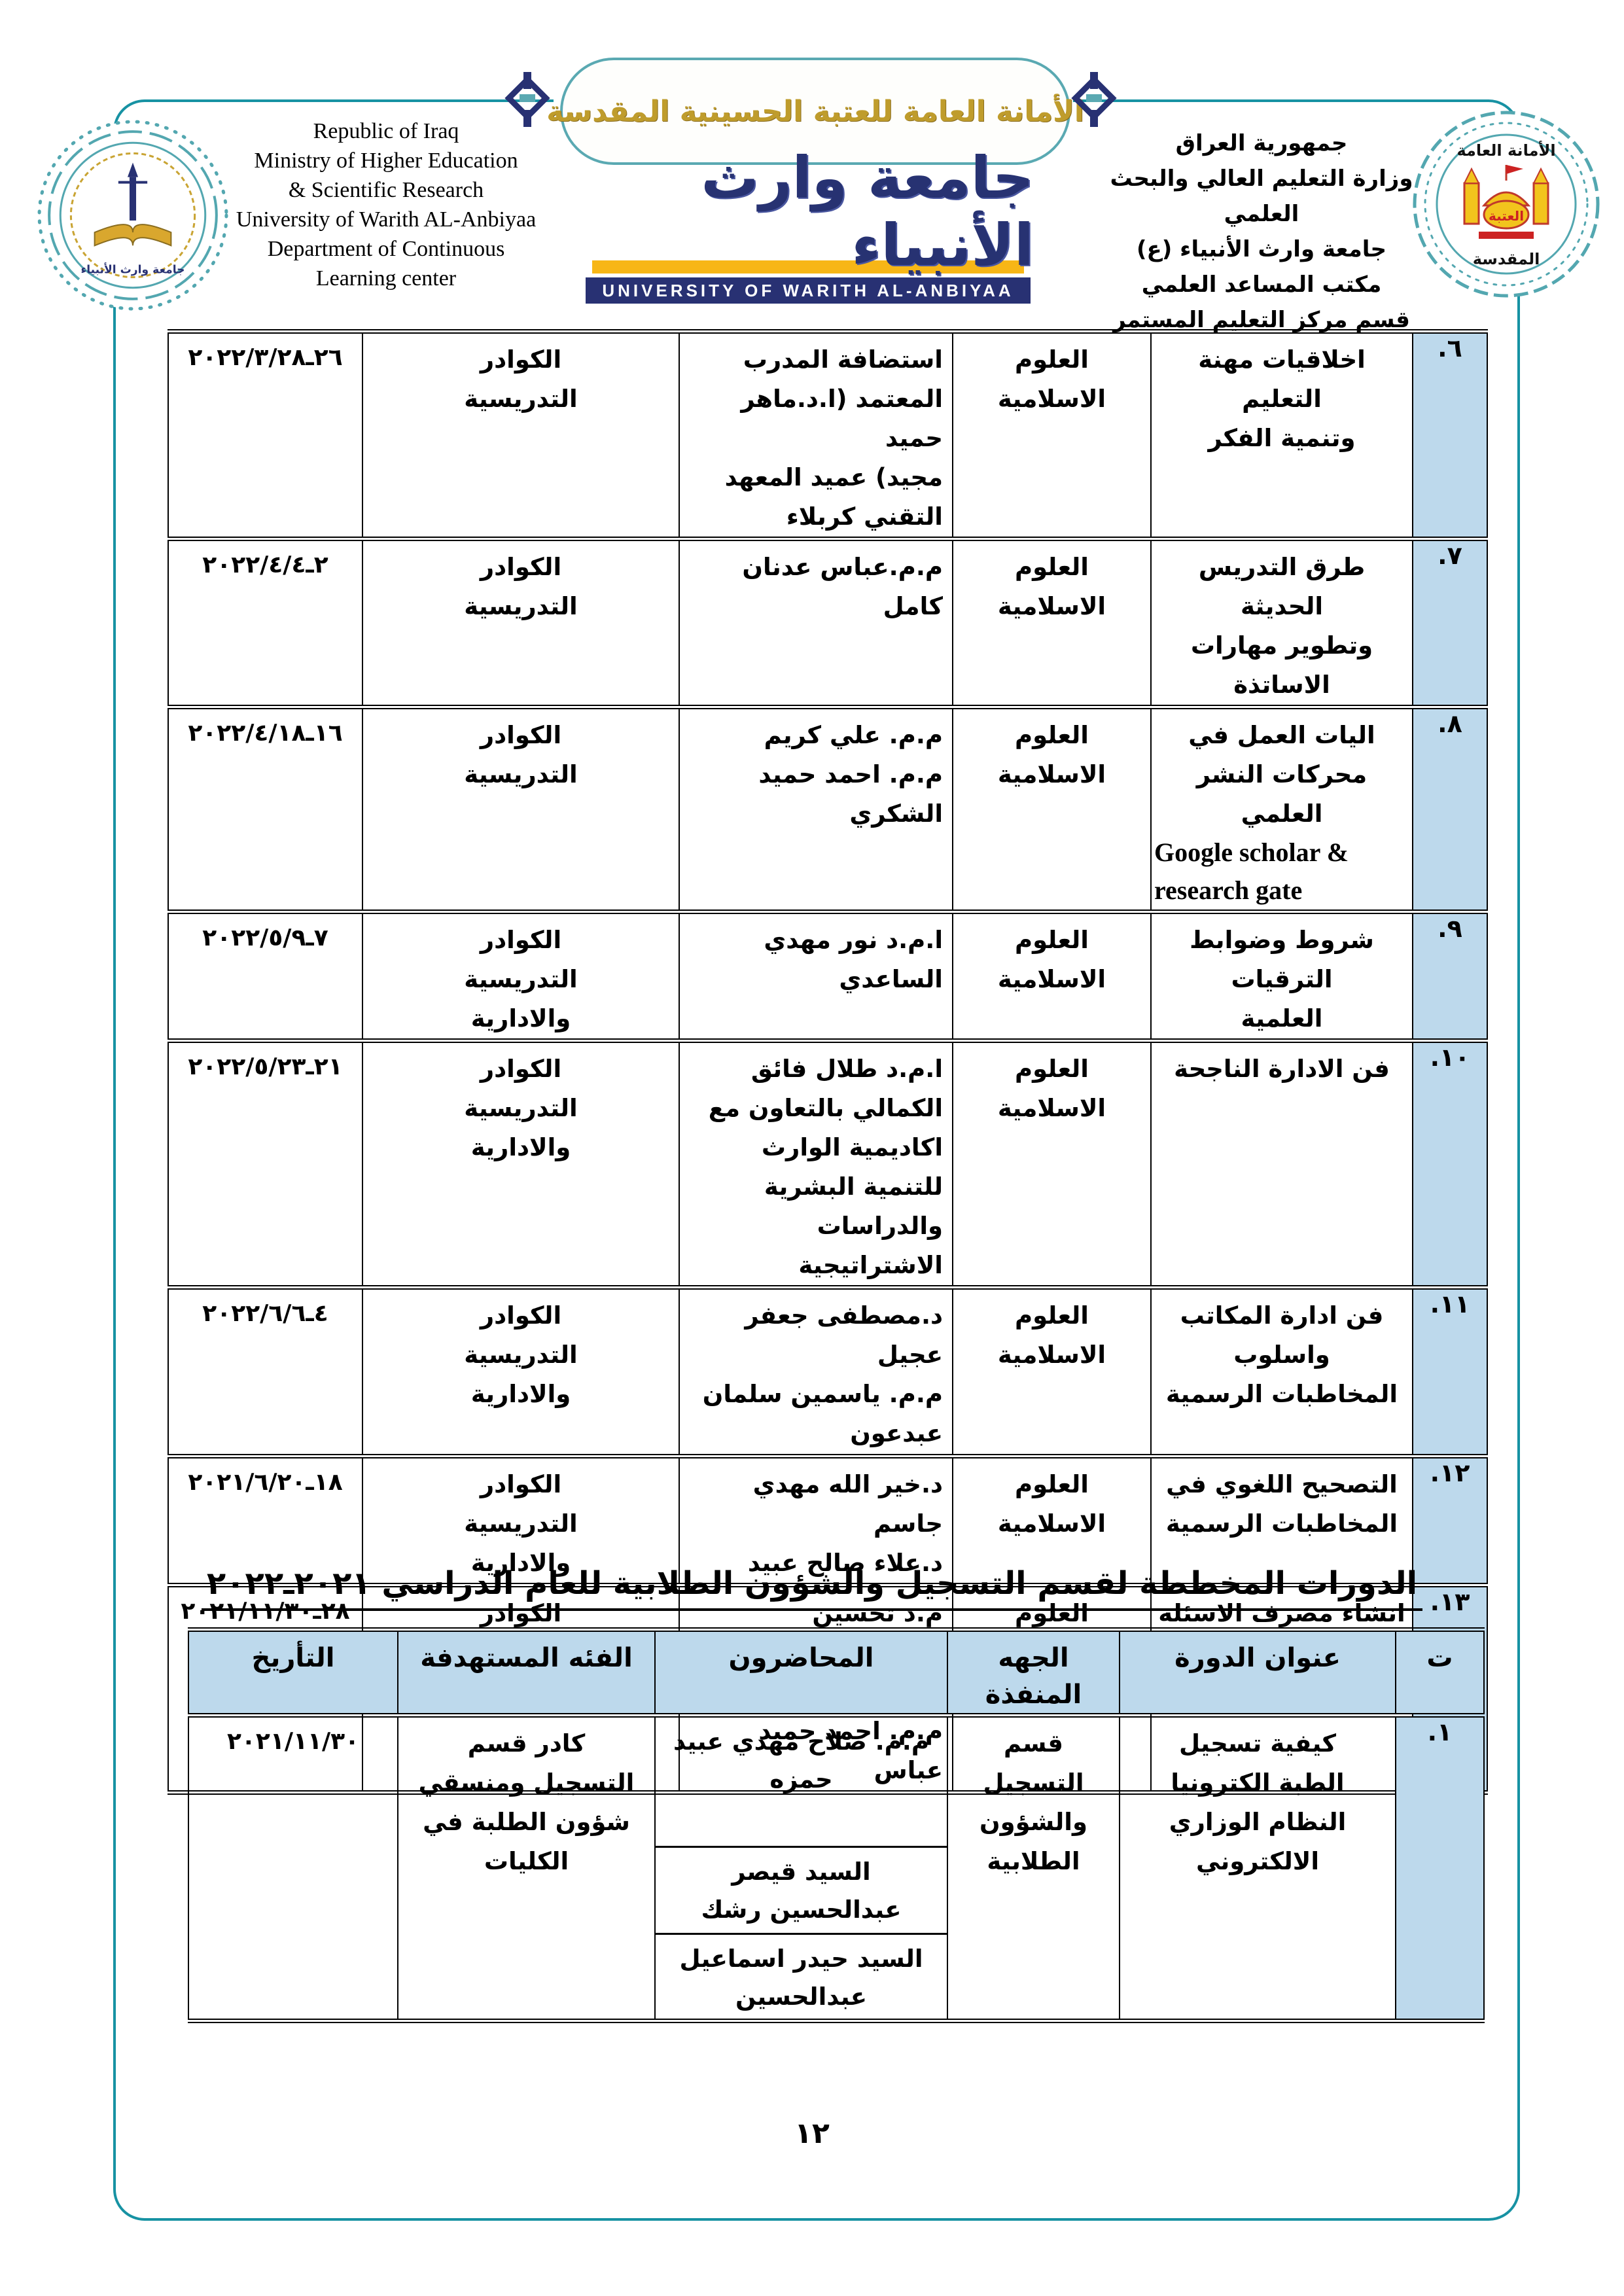 This screenshot has width=1624, height=2296. What do you see at coordinates (386, 161) in the screenshot?
I see `header-en-line2: Ministry of Higher Education` at bounding box center [386, 161].